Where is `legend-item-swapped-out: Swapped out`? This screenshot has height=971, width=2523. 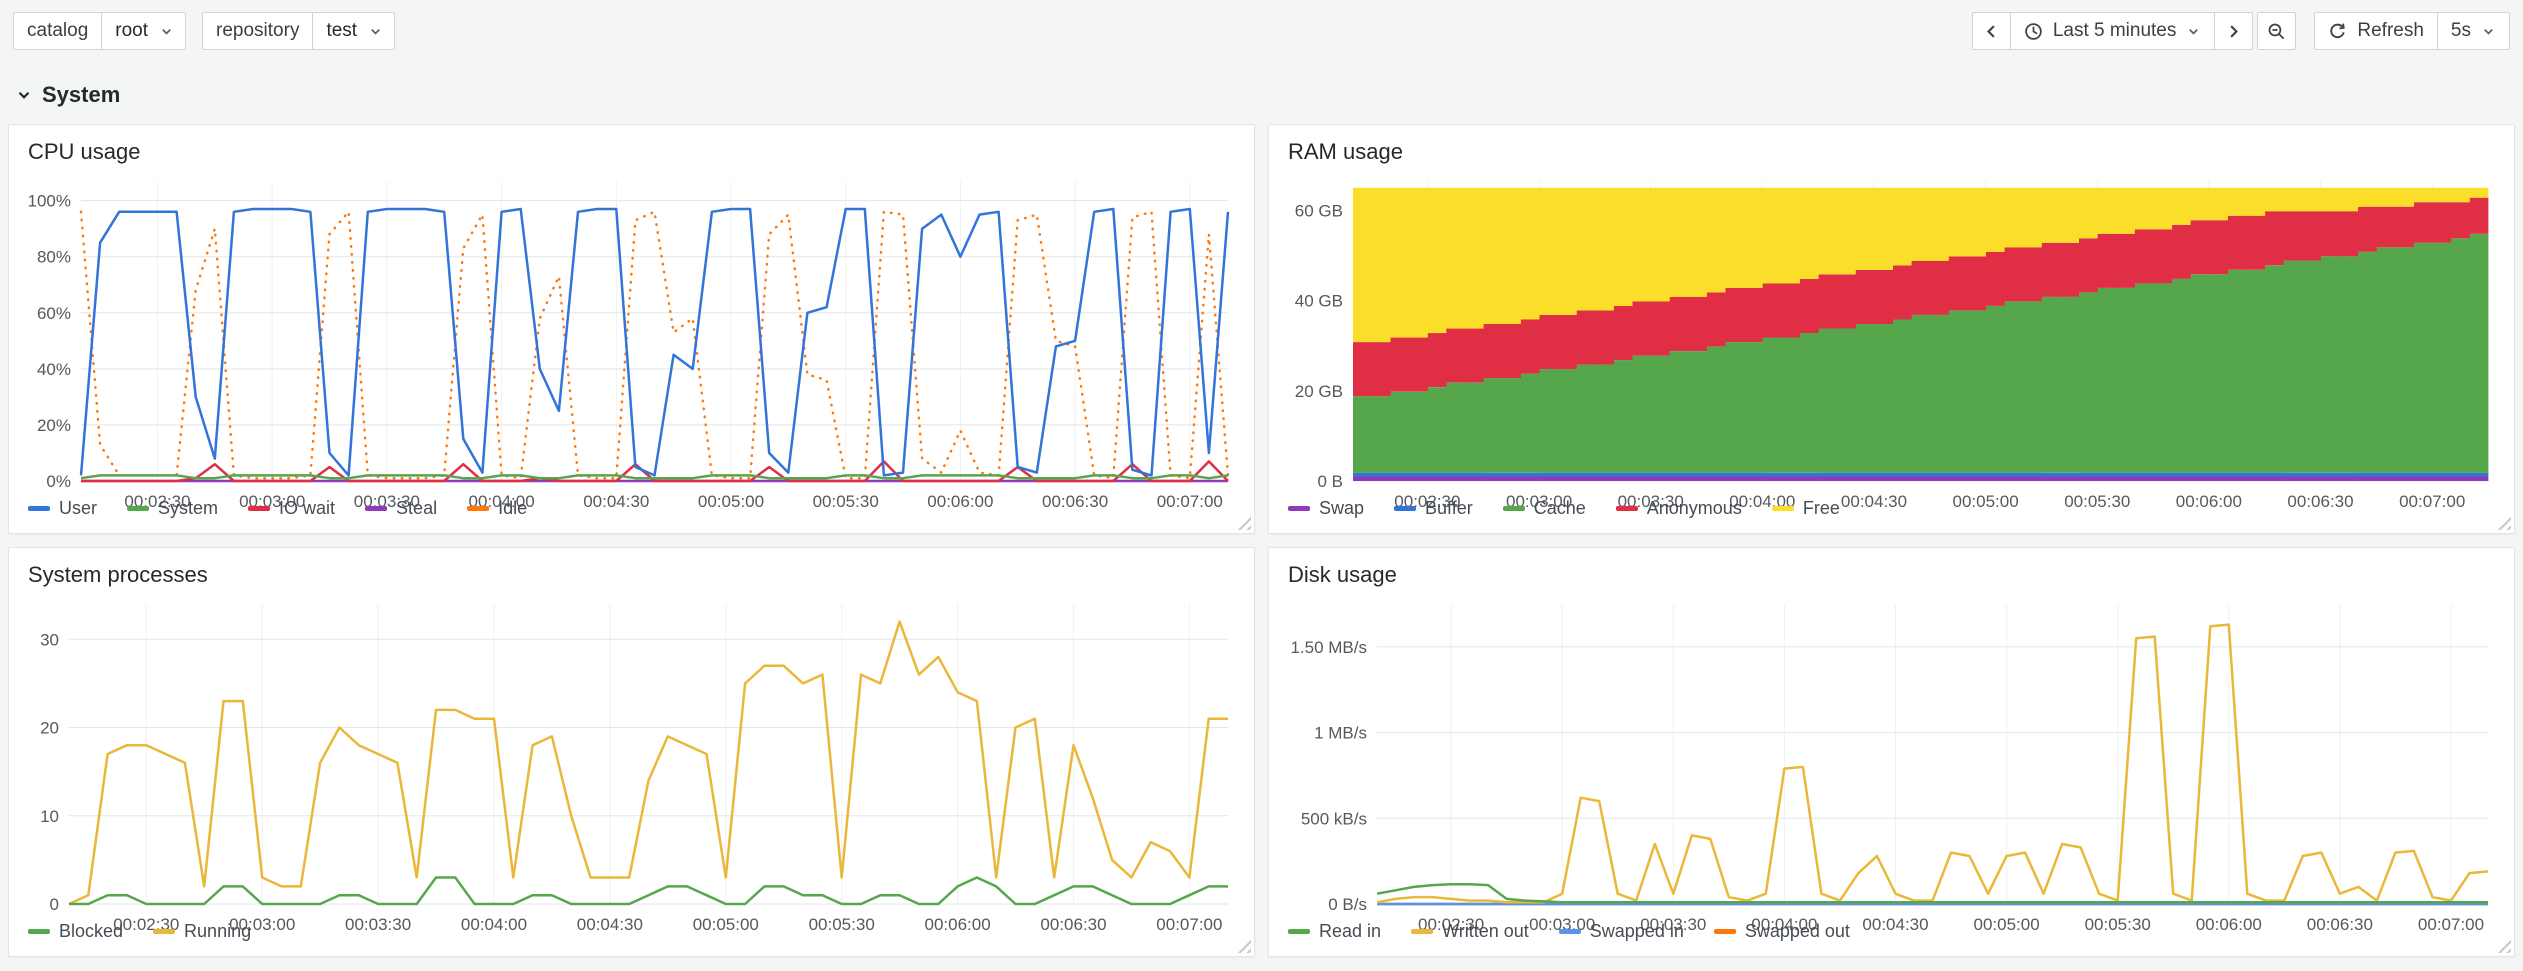
legend-item-swapped-out: Swapped out is located at coordinates (1781, 931).